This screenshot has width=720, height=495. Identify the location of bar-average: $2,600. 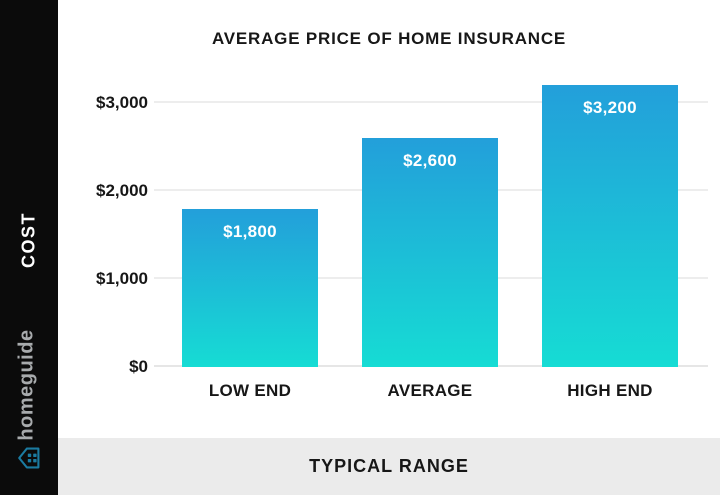
(430, 252).